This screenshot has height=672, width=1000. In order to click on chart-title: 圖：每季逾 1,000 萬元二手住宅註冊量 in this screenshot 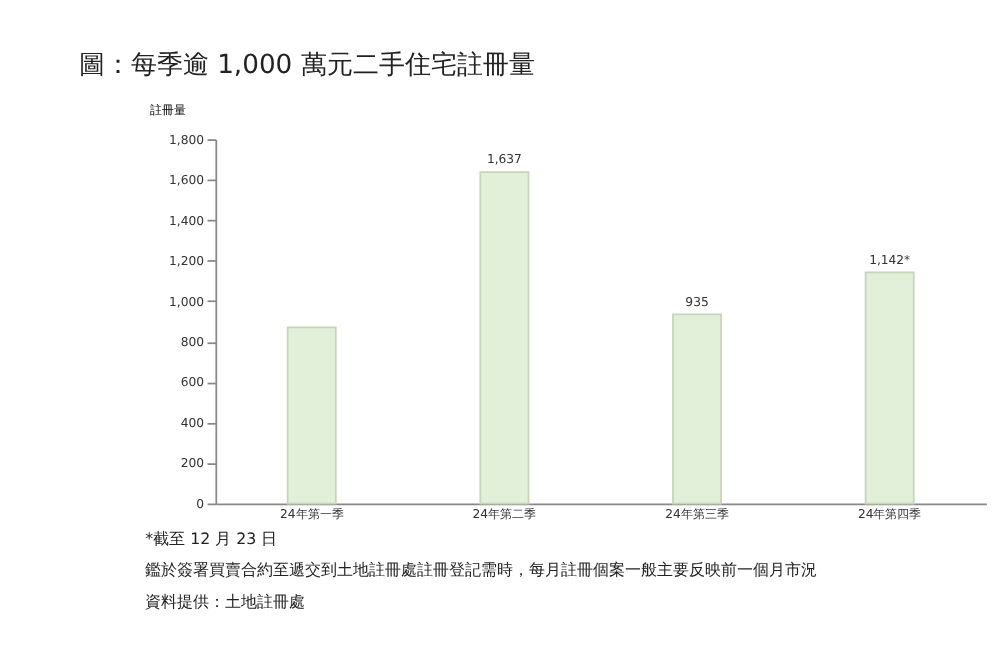, I will do `click(306, 64)`.